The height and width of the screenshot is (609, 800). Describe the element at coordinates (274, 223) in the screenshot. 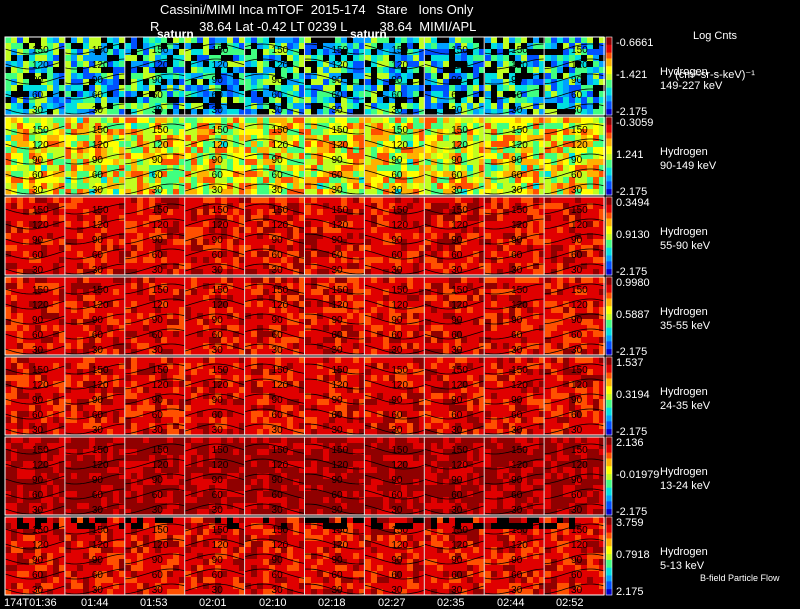

I see `contour-line` at that location.